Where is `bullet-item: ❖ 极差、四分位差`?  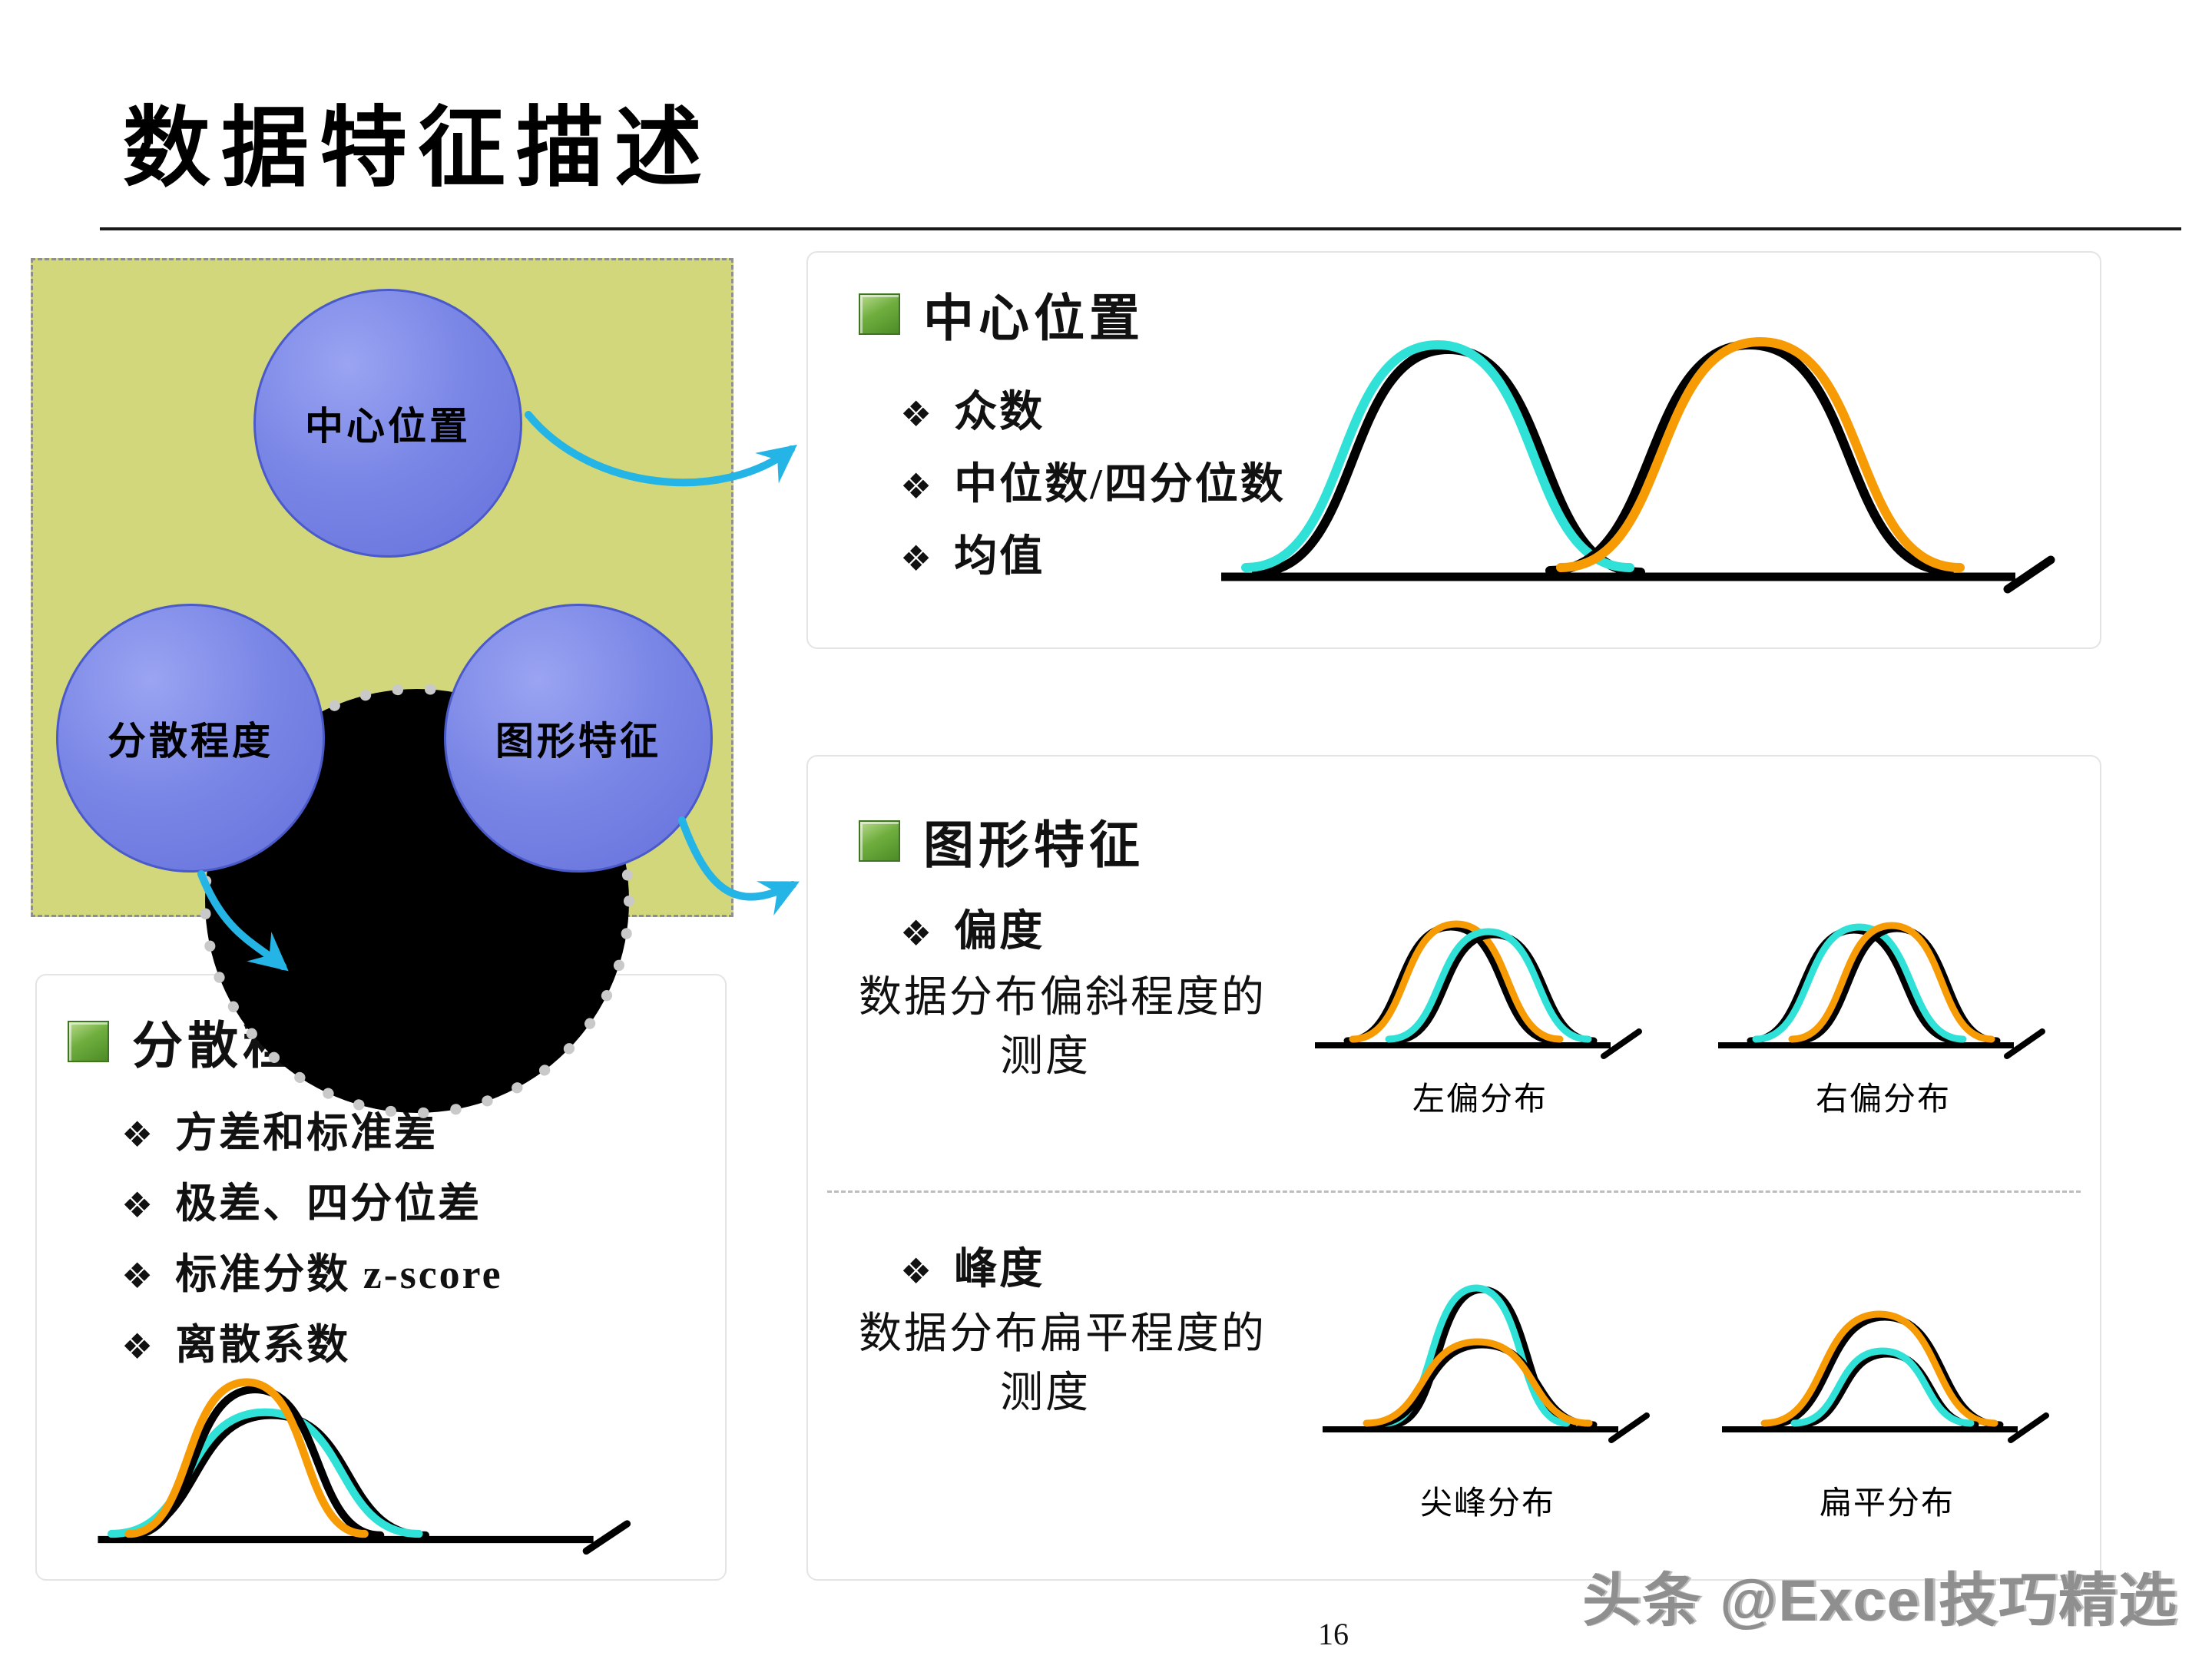
bullet-item: ❖ 极差、四分位差 is located at coordinates (302, 1199).